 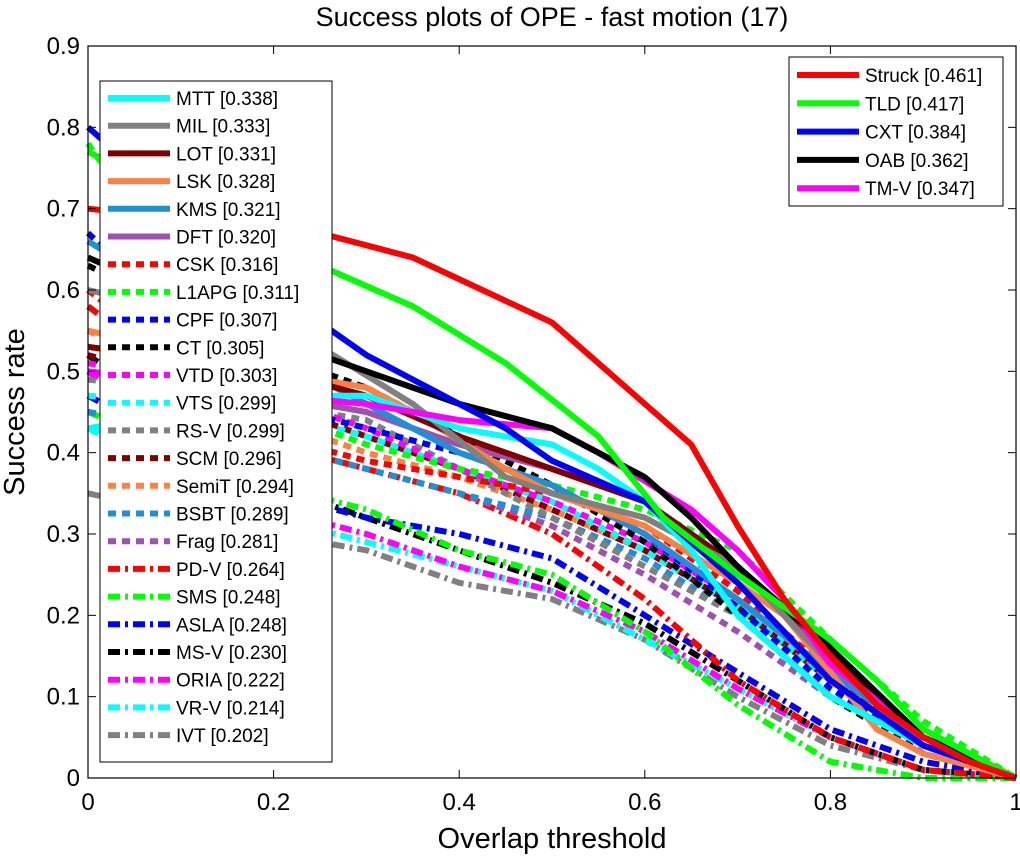 What do you see at coordinates (225, 182) in the screenshot?
I see `legend-label-lsk: LSK [0.328]` at bounding box center [225, 182].